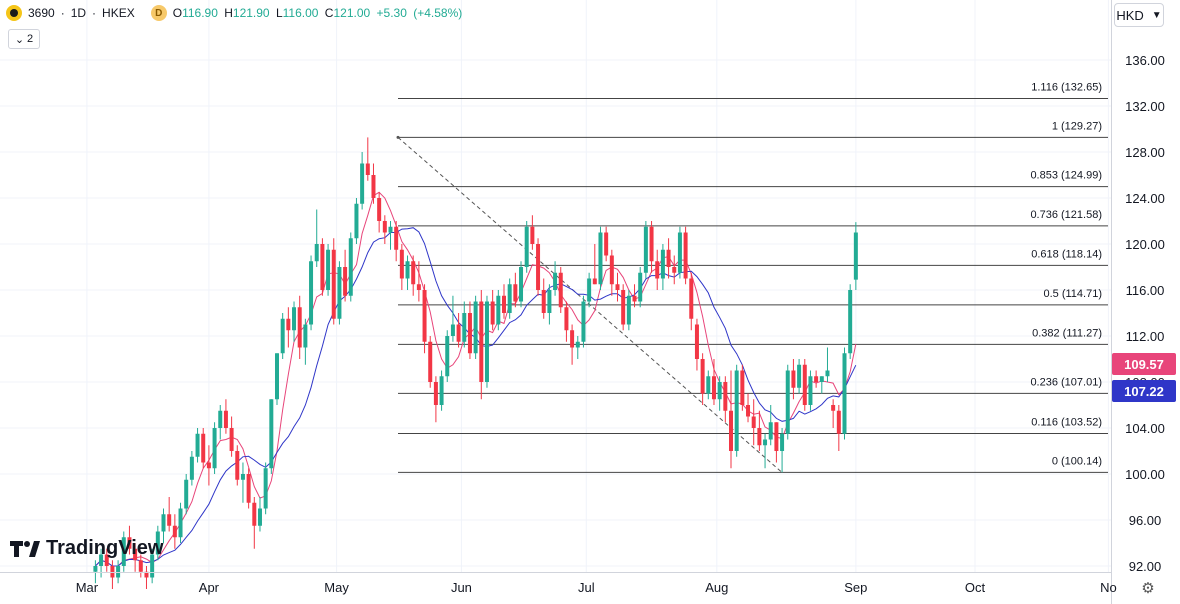 The width and height of the screenshot is (1180, 604). Describe the element at coordinates (398, 137) in the screenshot. I see `trend-anchor-point` at that location.